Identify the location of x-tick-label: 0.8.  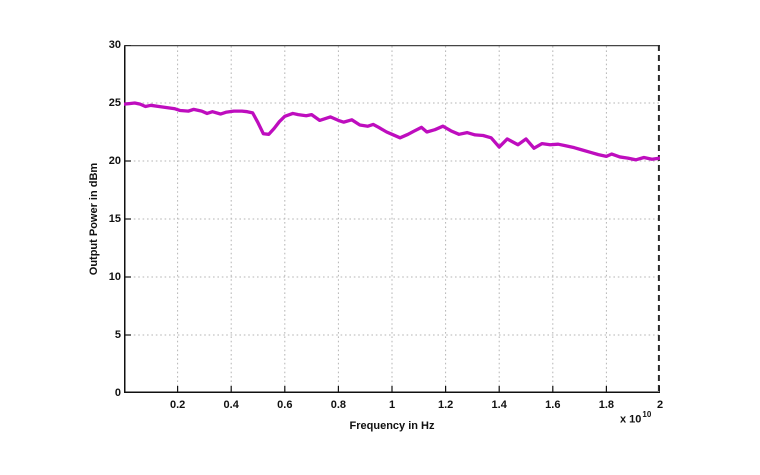
(338, 405).